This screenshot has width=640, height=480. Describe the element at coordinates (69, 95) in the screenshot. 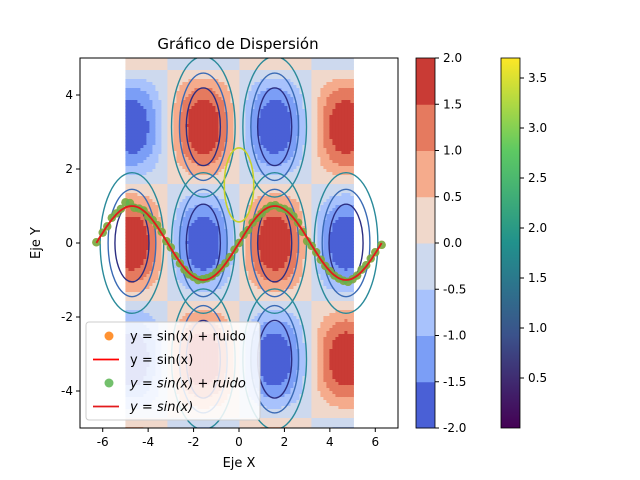

I see `y-tick-label-4: 4` at that location.